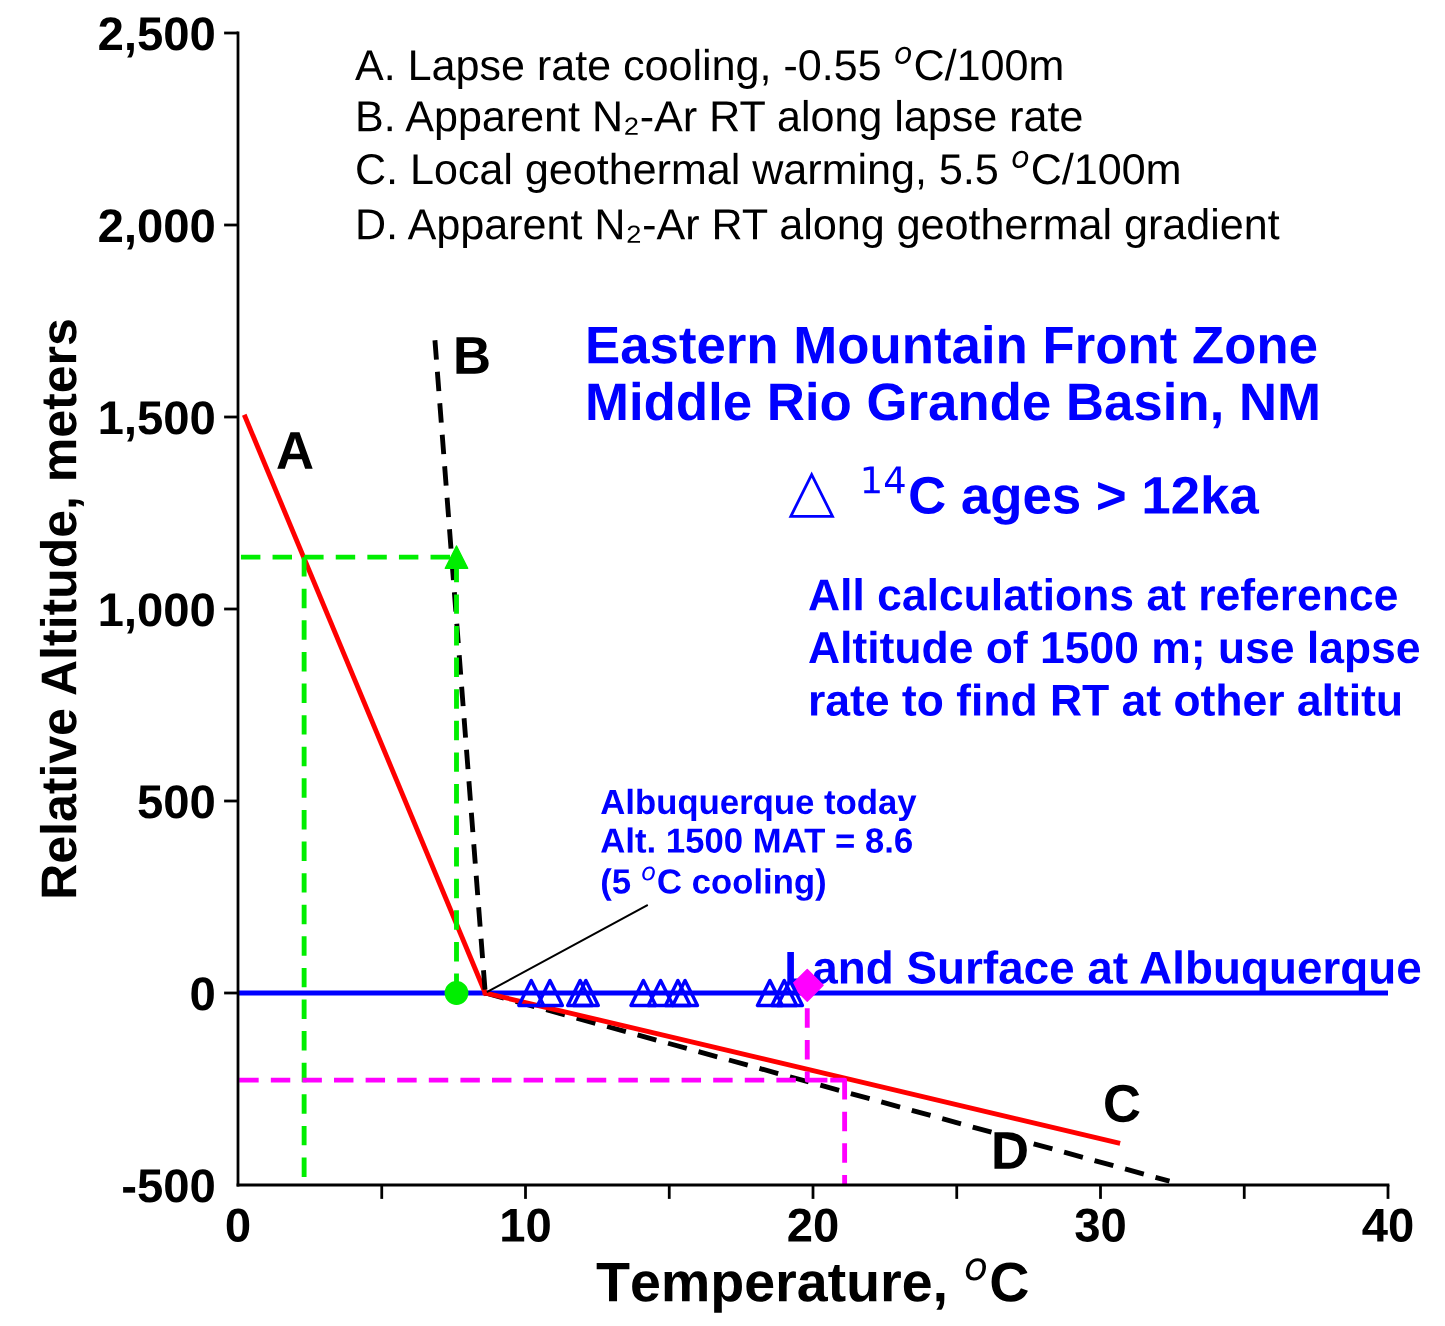  What do you see at coordinates (1387, 1225) in the screenshot?
I see `x-tick-label: 40` at bounding box center [1387, 1225].